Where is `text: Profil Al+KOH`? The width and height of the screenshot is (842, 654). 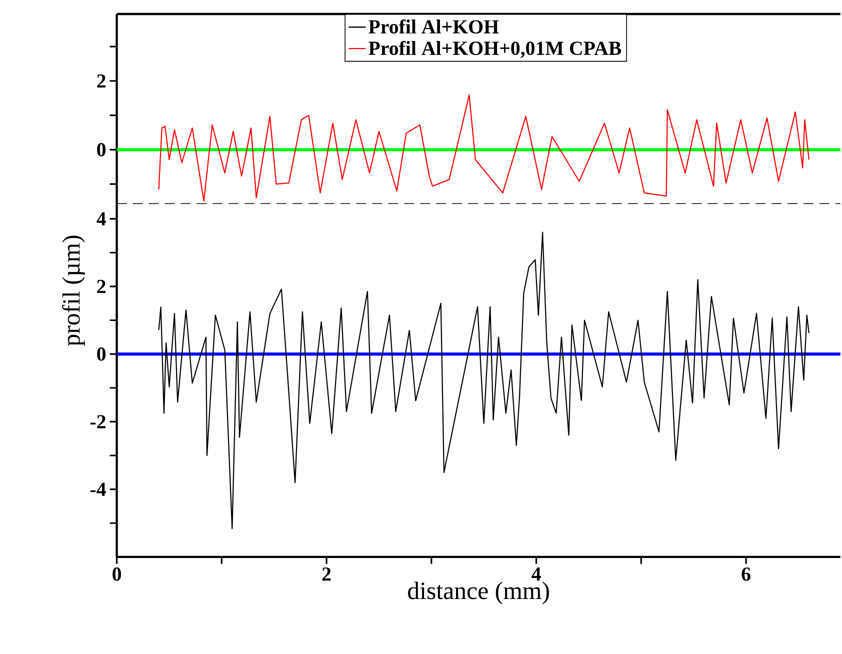 text: Profil Al+KOH is located at coordinates (433, 26).